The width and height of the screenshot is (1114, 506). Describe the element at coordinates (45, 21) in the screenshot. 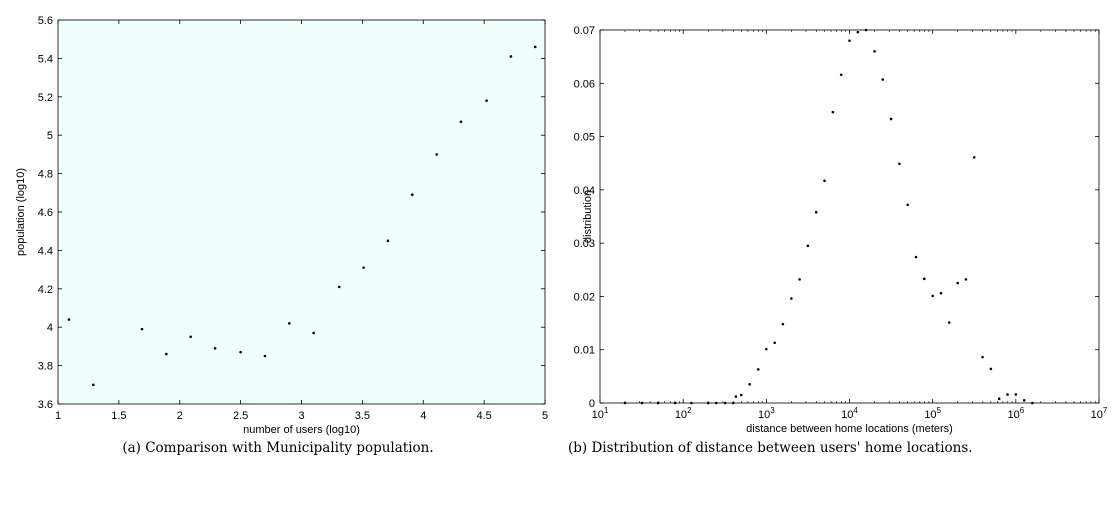

I see `chart-a-ytick-label: 5.6` at that location.